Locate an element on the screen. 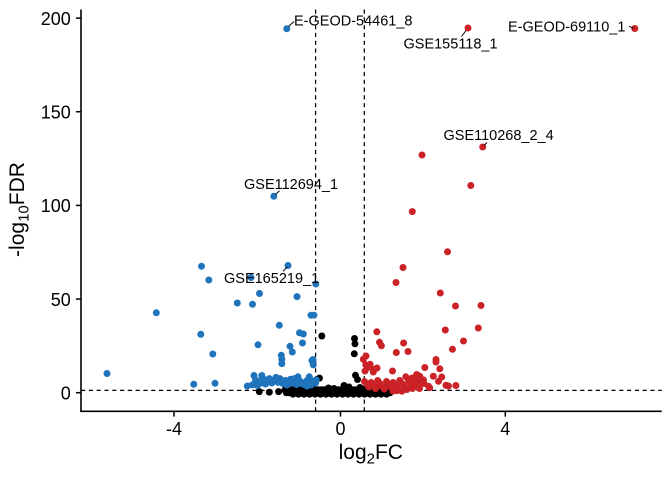  svg-text: GSE110268_2_4 is located at coordinates (499, 136).